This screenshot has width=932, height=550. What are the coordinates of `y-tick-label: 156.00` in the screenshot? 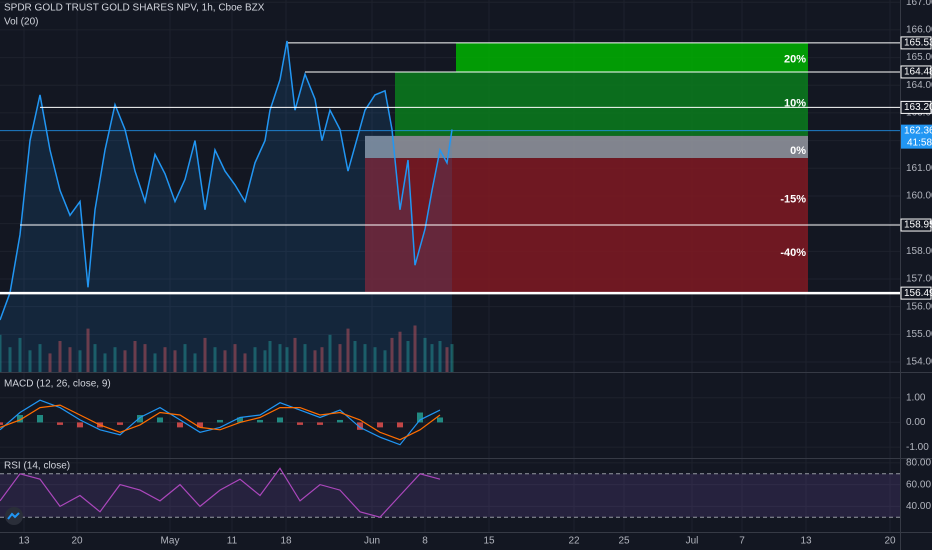 It's located at (919, 306).